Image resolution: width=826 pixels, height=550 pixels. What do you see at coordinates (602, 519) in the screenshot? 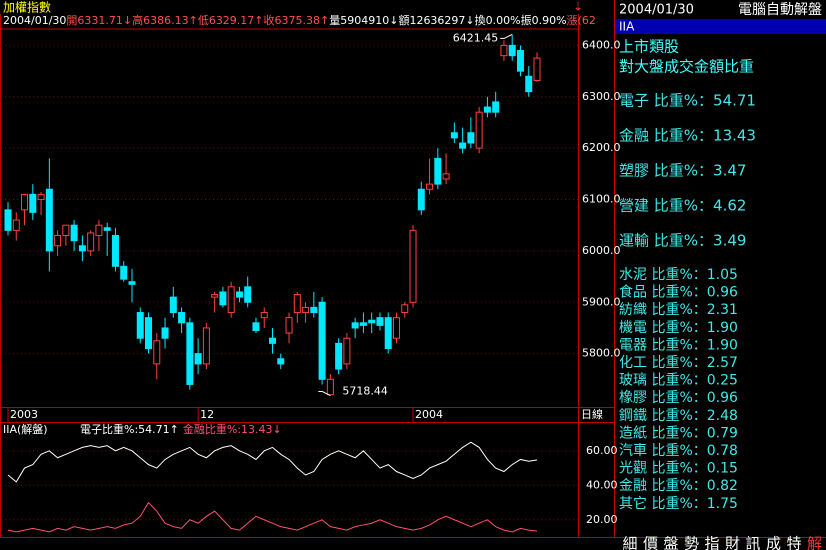
I see `y-tick-label: 20.00` at bounding box center [602, 519].